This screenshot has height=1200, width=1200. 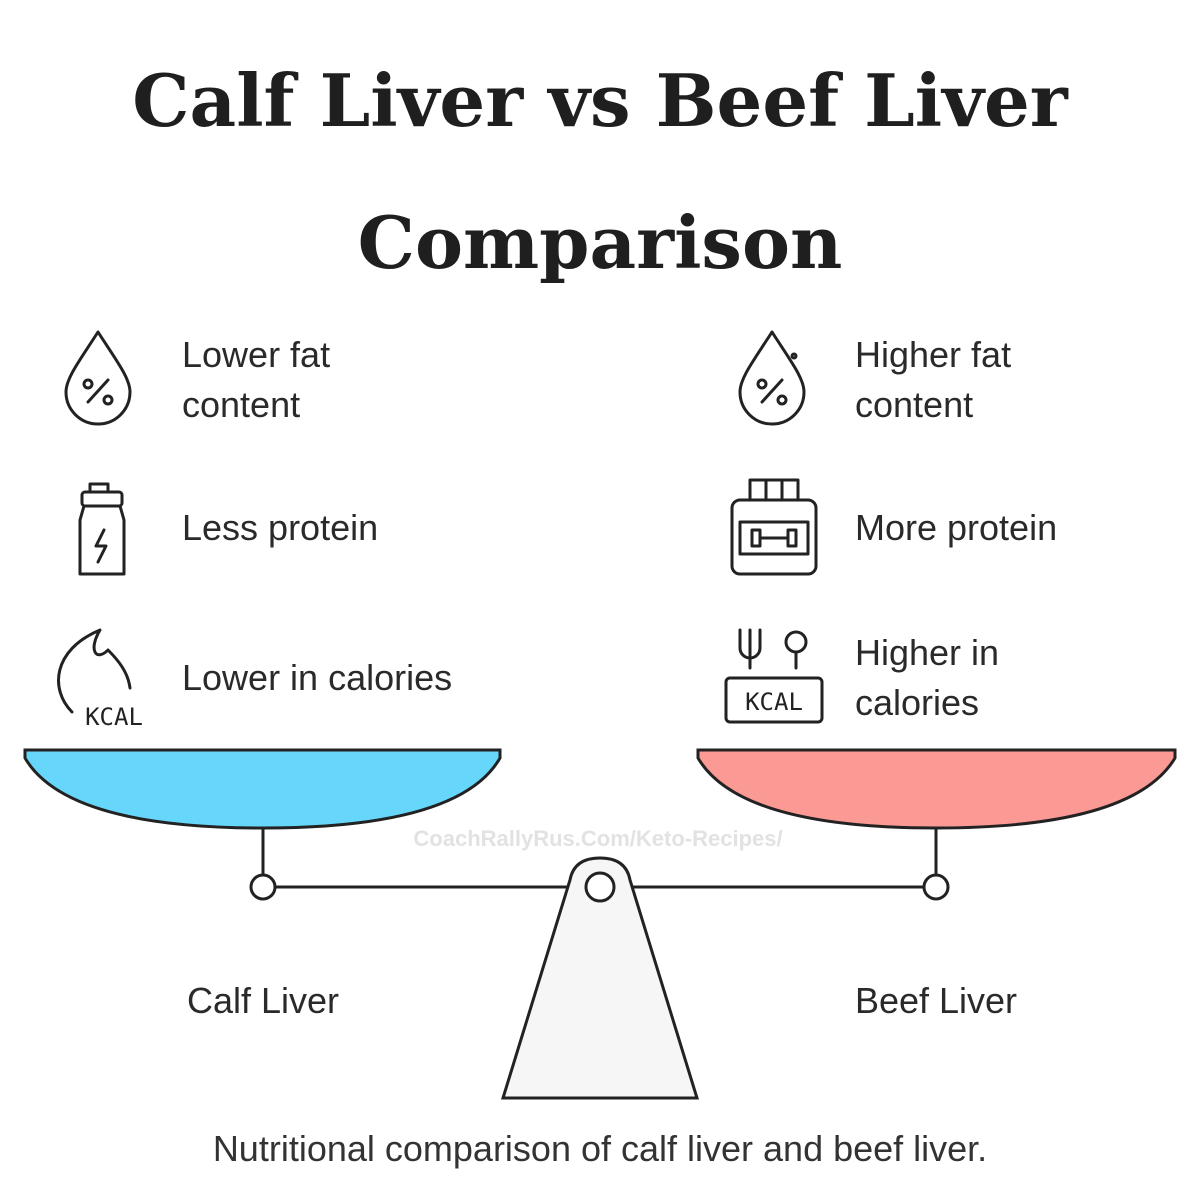 I want to click on right-pivot, so click(x=936, y=887).